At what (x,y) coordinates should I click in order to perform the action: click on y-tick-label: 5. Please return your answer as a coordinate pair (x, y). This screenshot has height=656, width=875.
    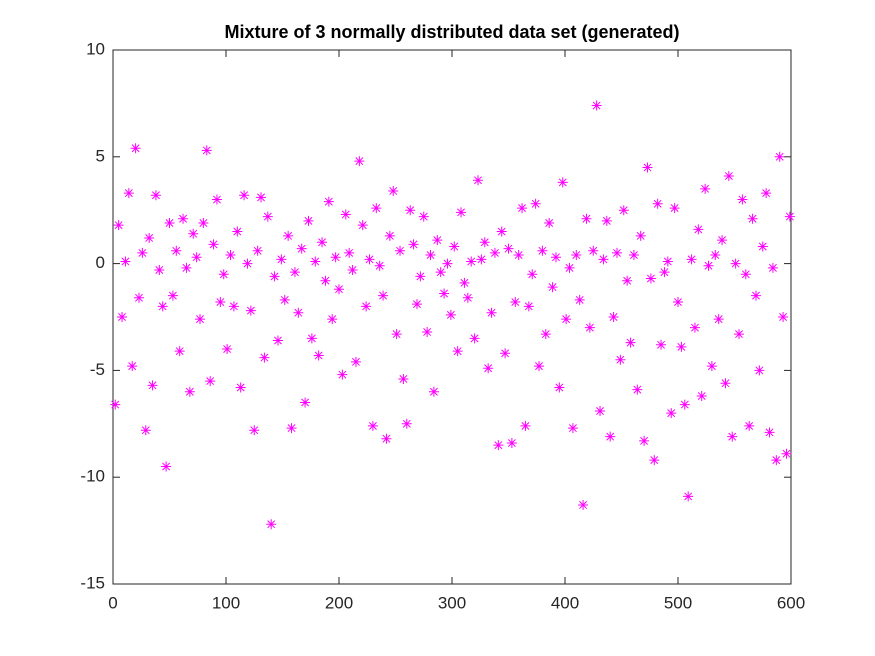
    Looking at the image, I should click on (100, 155).